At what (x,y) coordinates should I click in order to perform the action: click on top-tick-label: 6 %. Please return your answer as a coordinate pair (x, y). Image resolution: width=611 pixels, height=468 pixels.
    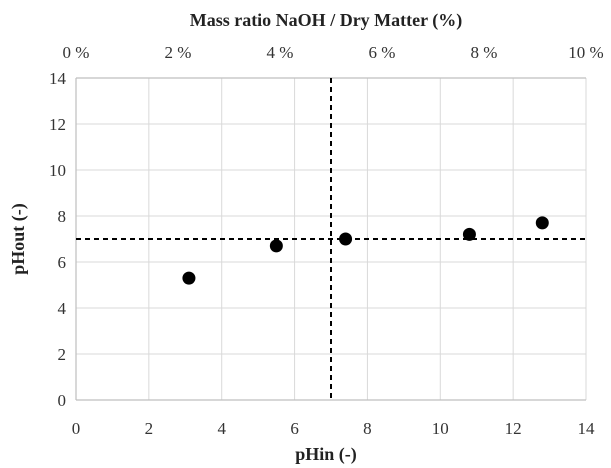
    Looking at the image, I should click on (382, 52).